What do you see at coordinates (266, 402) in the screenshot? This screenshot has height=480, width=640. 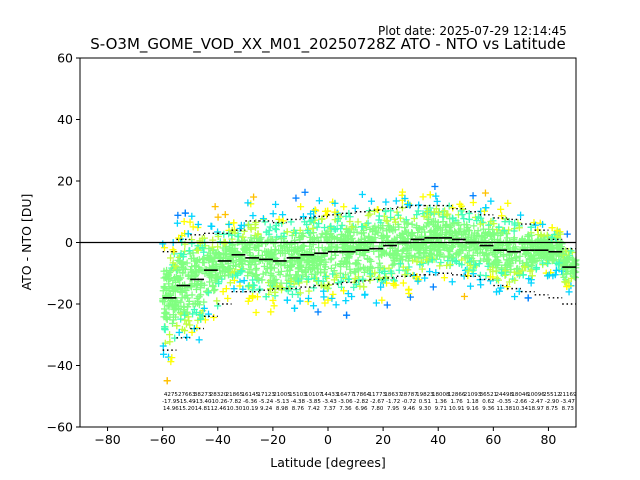 I see `bin-mean-label: -5.24` at bounding box center [266, 402].